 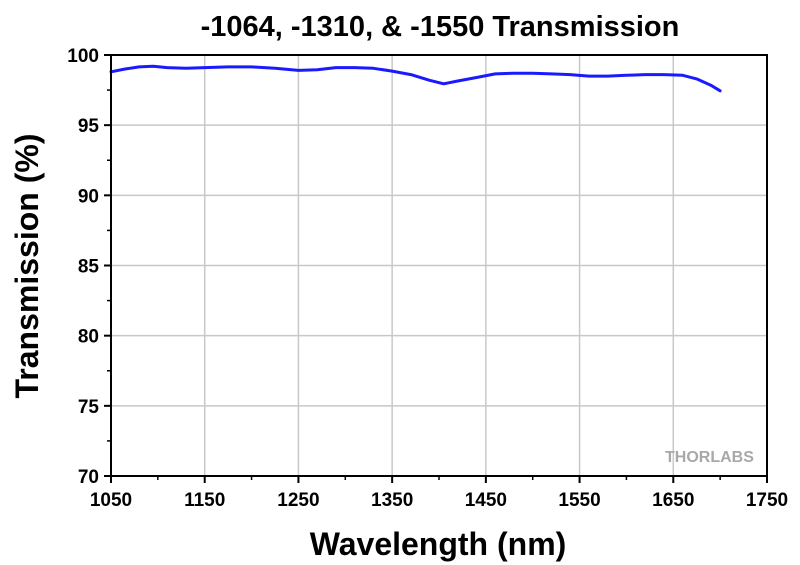 I want to click on x-tick-label: 1150, so click(x=204, y=500).